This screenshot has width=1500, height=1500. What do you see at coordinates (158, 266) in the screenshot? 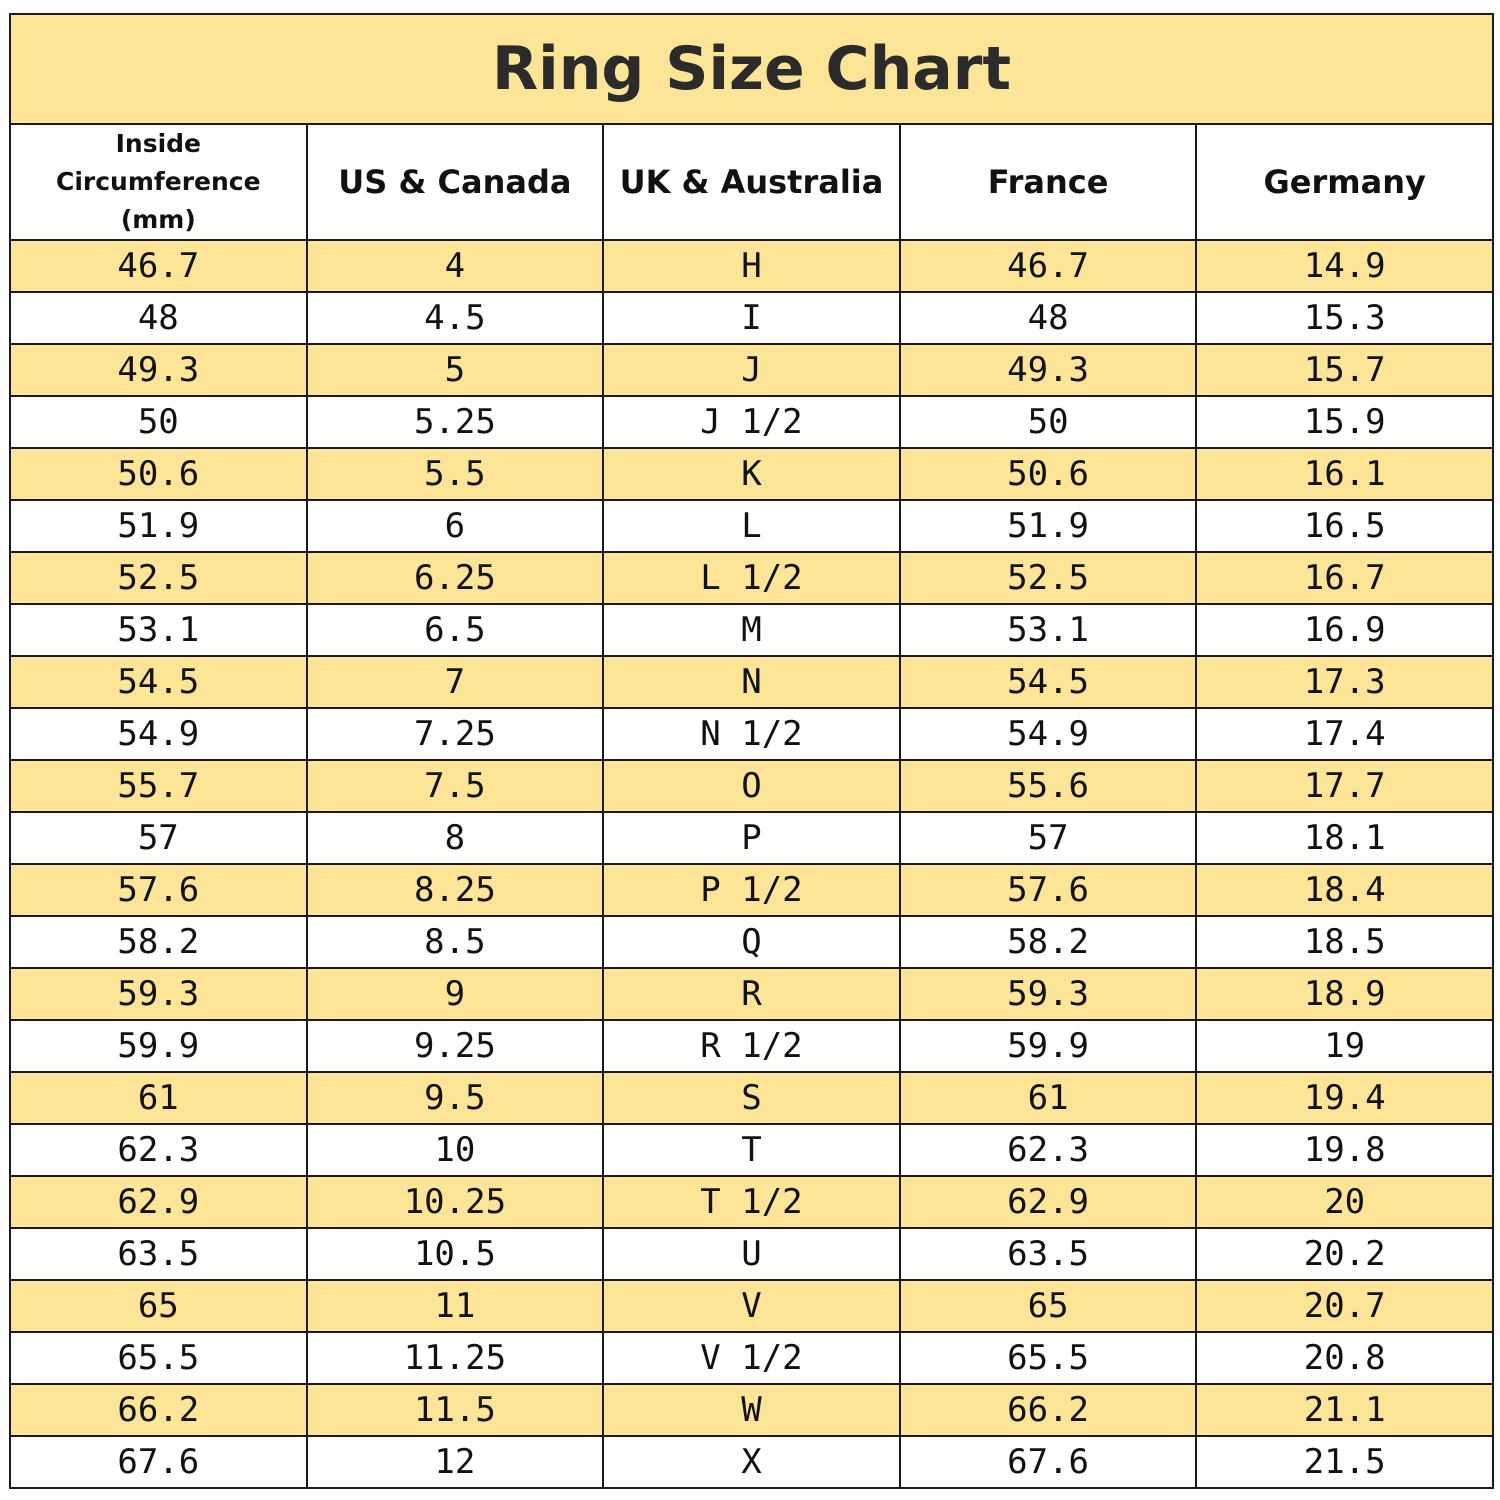
I see `cell-circumference: 46.7` at bounding box center [158, 266].